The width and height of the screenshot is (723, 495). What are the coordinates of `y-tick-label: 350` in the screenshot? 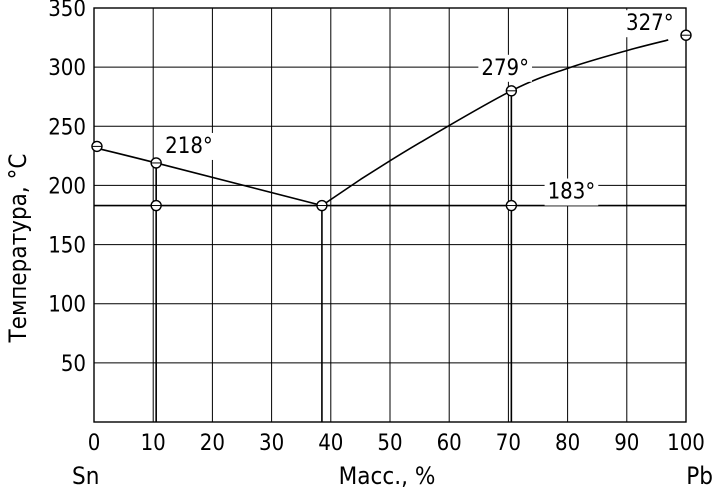 It's located at (67, 11).